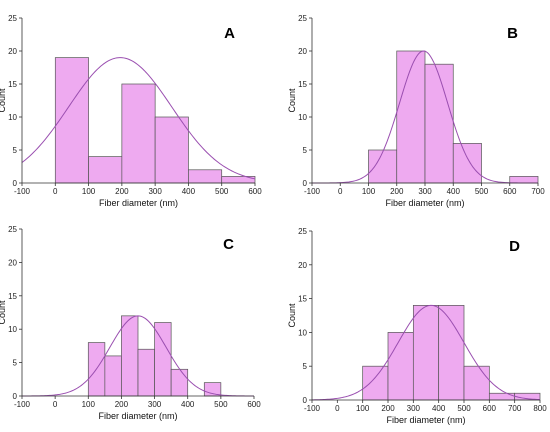  I want to click on panel-letter: D, so click(514, 246).